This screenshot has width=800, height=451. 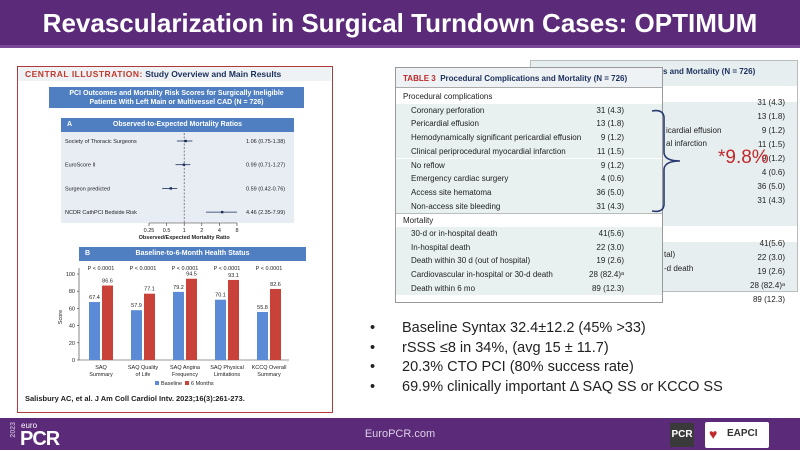 I want to click on category-label: SAQ Quality, so click(x=143, y=368).